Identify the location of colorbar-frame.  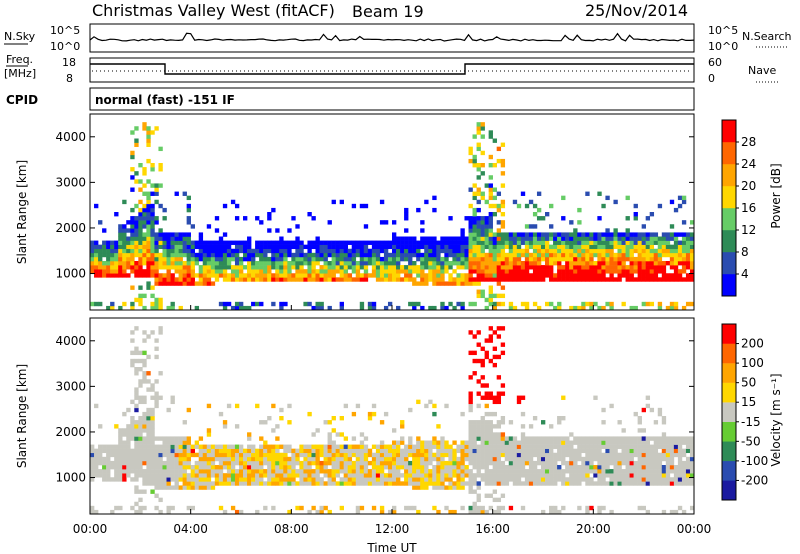
(729, 412).